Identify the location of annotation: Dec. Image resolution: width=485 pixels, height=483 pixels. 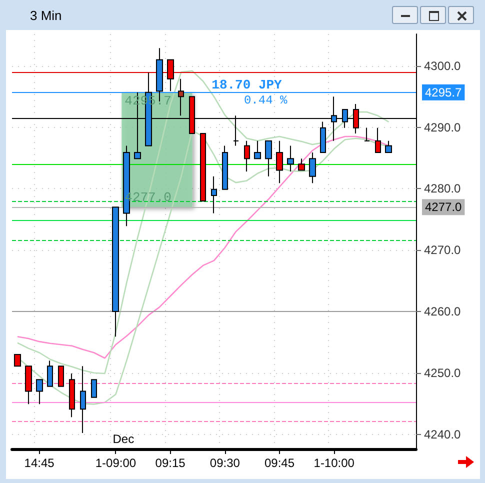
(123, 439).